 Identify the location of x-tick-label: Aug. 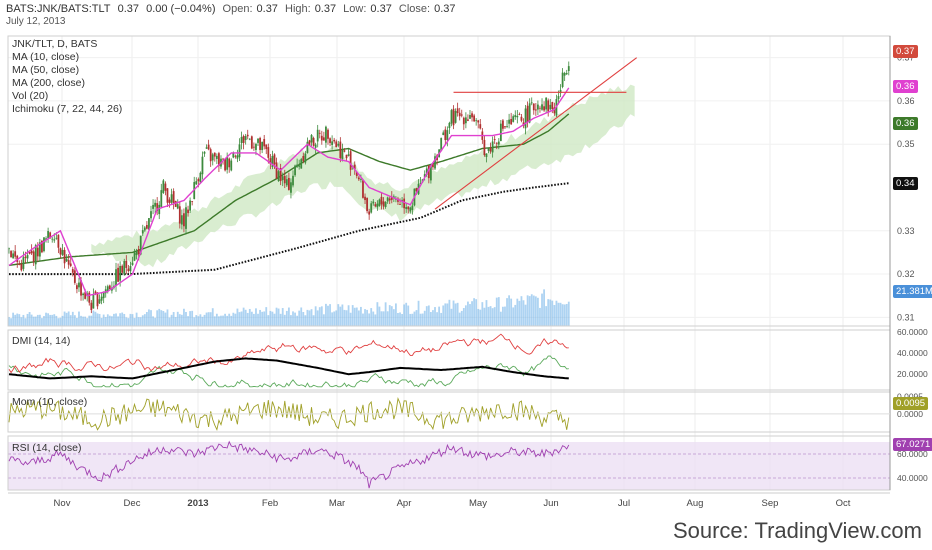
(695, 503).